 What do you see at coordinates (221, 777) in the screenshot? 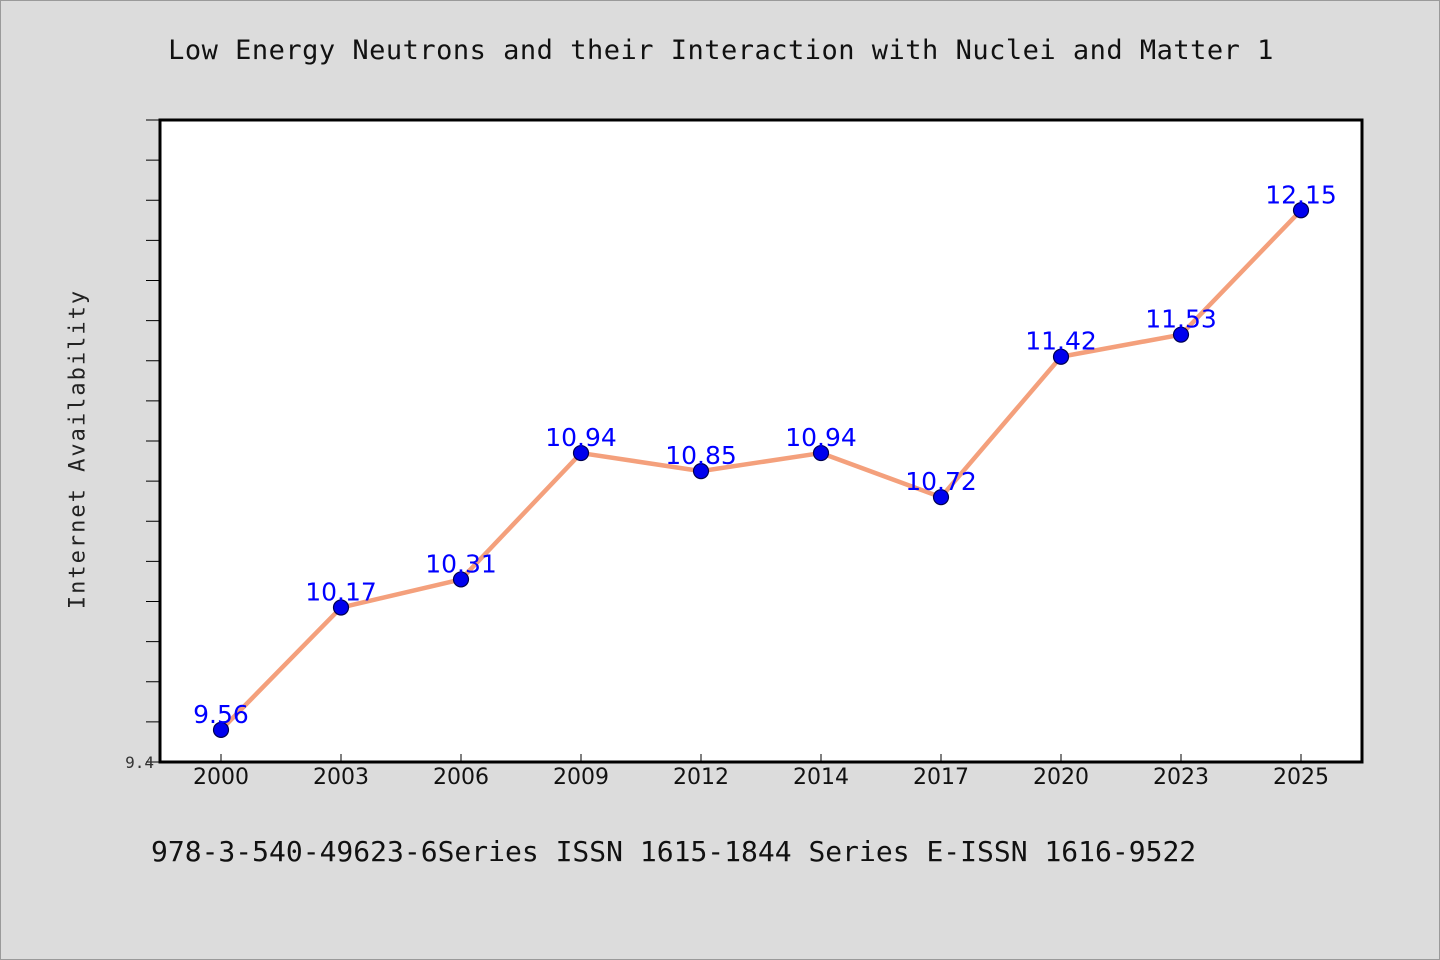
I see `x-tick-label: 2000` at bounding box center [221, 777].